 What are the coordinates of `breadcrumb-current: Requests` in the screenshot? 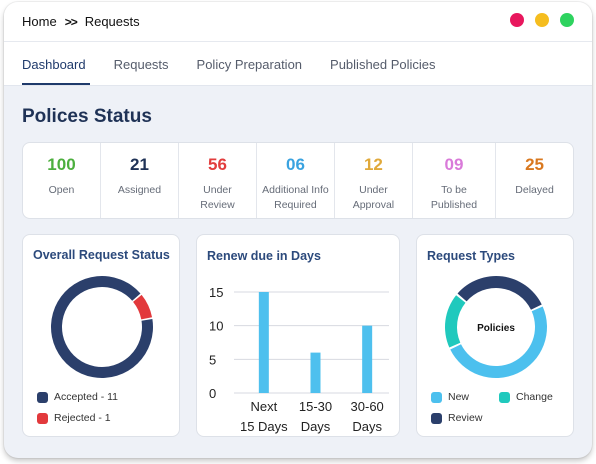 It's located at (112, 21).